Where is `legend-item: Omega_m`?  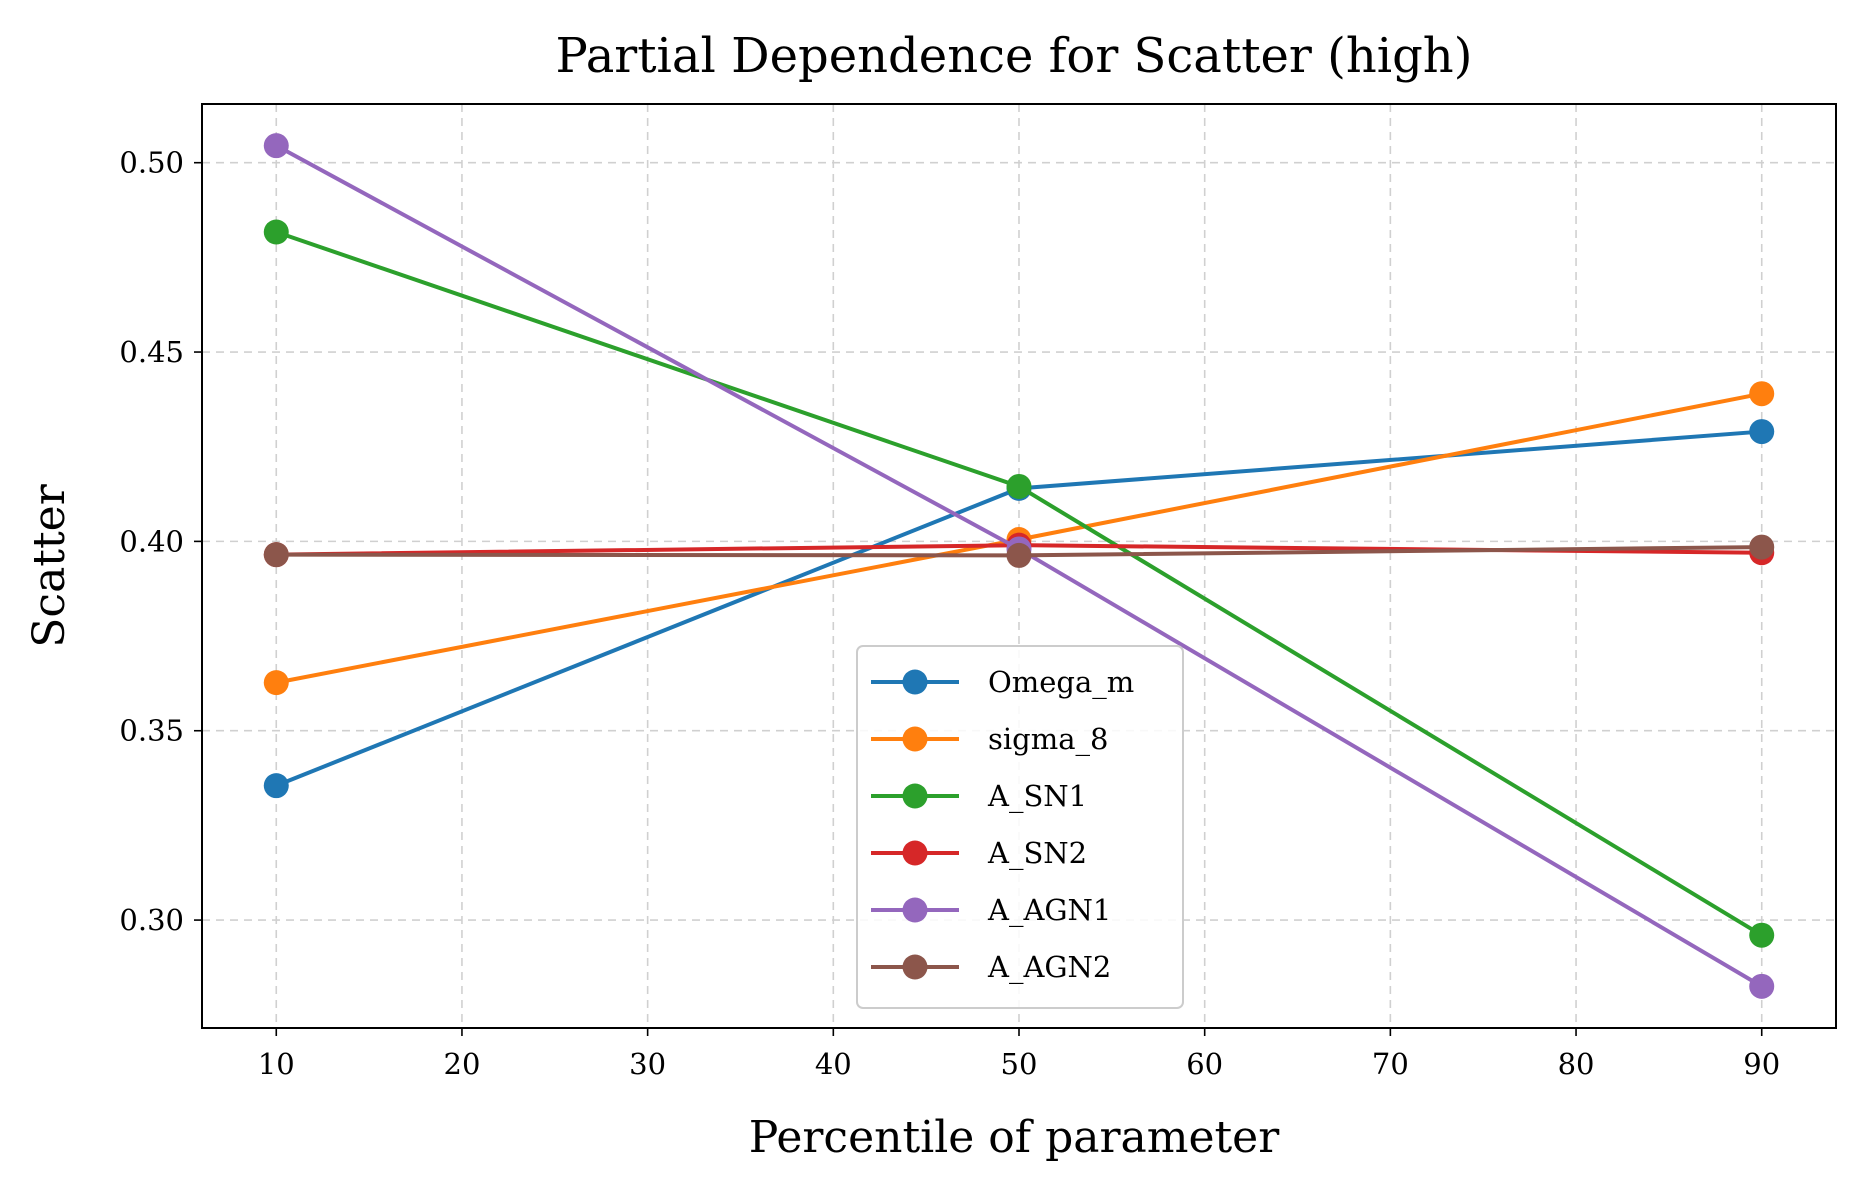 legend-item: Omega_m is located at coordinates (1002, 682).